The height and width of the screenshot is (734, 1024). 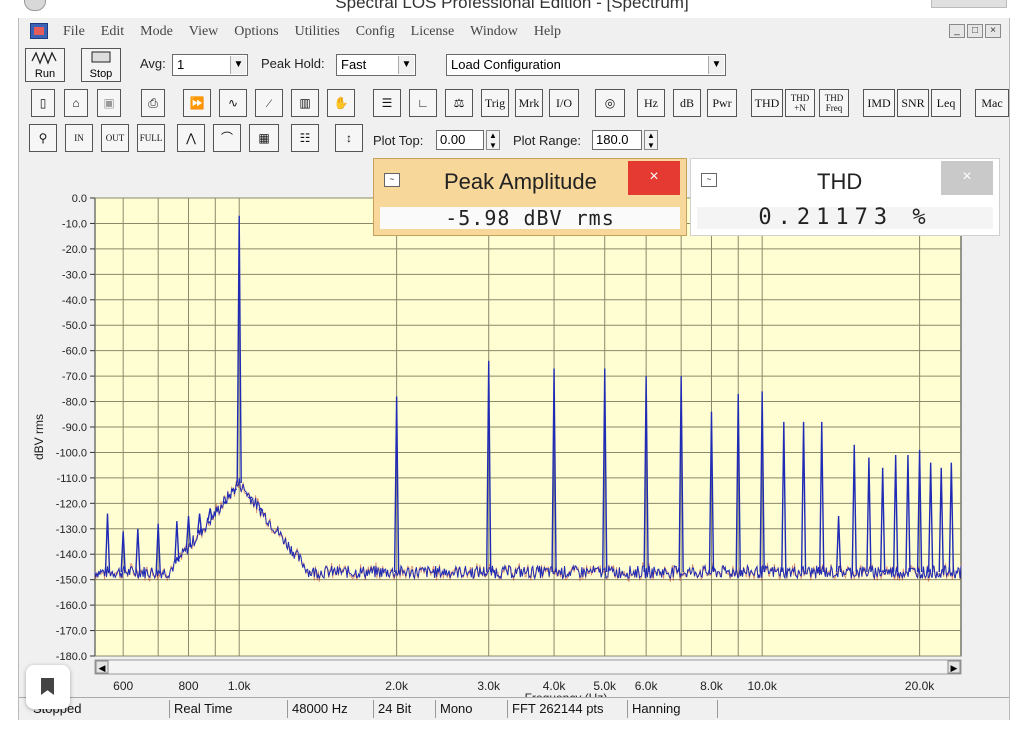 I want to click on x-tick-label: 2.0k, so click(x=397, y=686).